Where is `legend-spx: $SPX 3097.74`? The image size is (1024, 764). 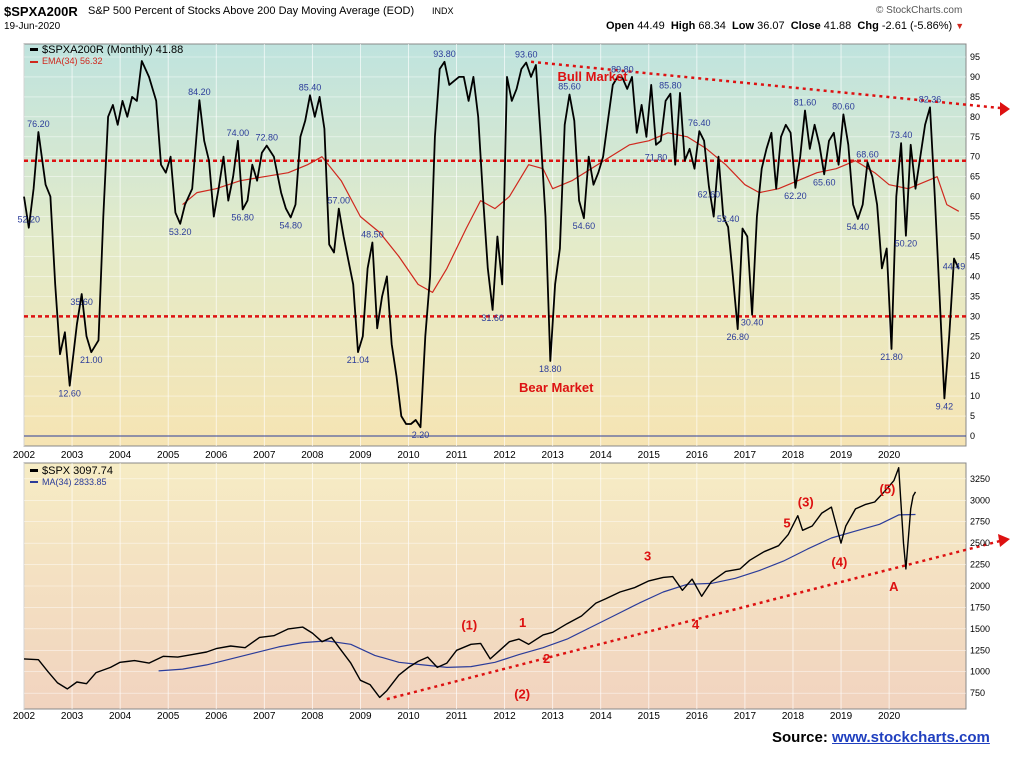
legend-spx: $SPX 3097.74 is located at coordinates (77, 471).